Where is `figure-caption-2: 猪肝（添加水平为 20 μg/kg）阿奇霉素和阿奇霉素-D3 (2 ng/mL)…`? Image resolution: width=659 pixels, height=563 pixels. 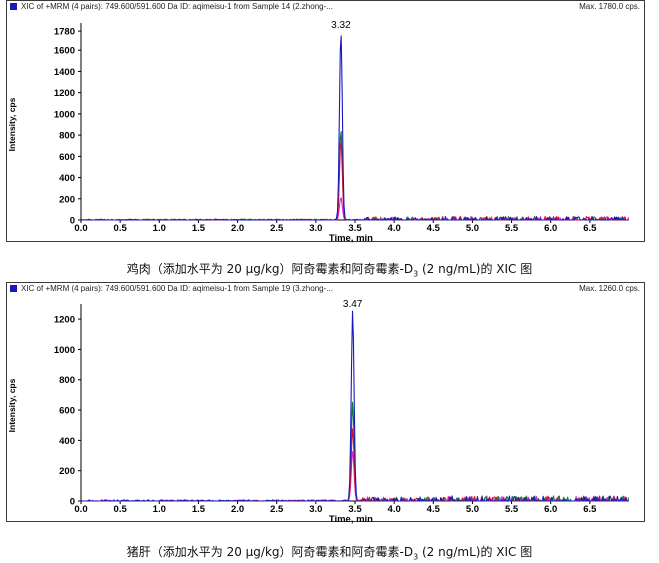 figure-caption-2: 猪肝（添加水平为 20 μg/kg）阿奇霉素和阿奇霉素-D3 (2 ng/mL)… is located at coordinates (329, 552).